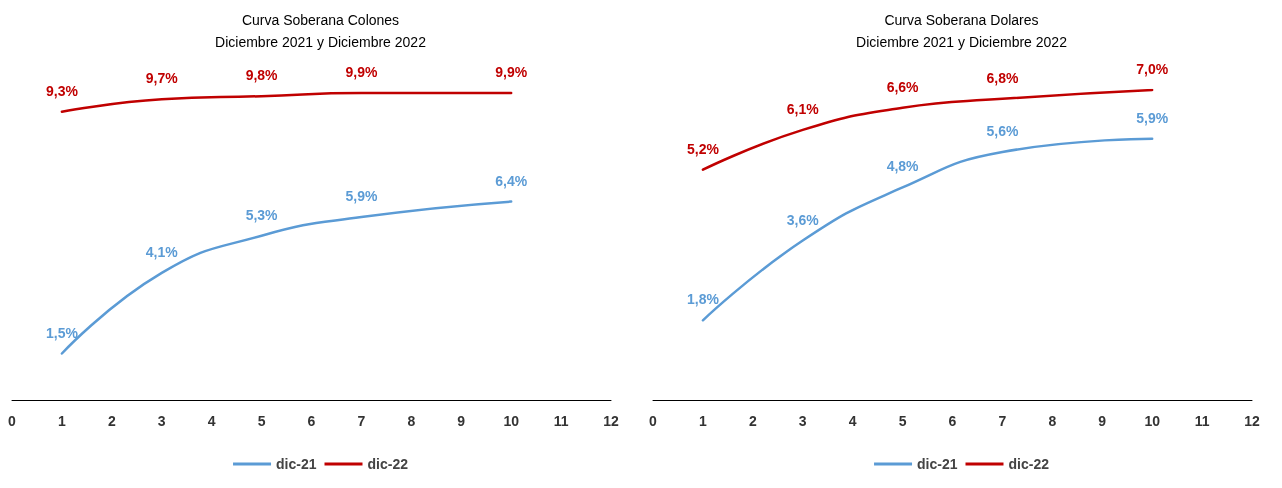 This screenshot has width=1282, height=488. I want to click on data-label: 6,4%, so click(511, 180).